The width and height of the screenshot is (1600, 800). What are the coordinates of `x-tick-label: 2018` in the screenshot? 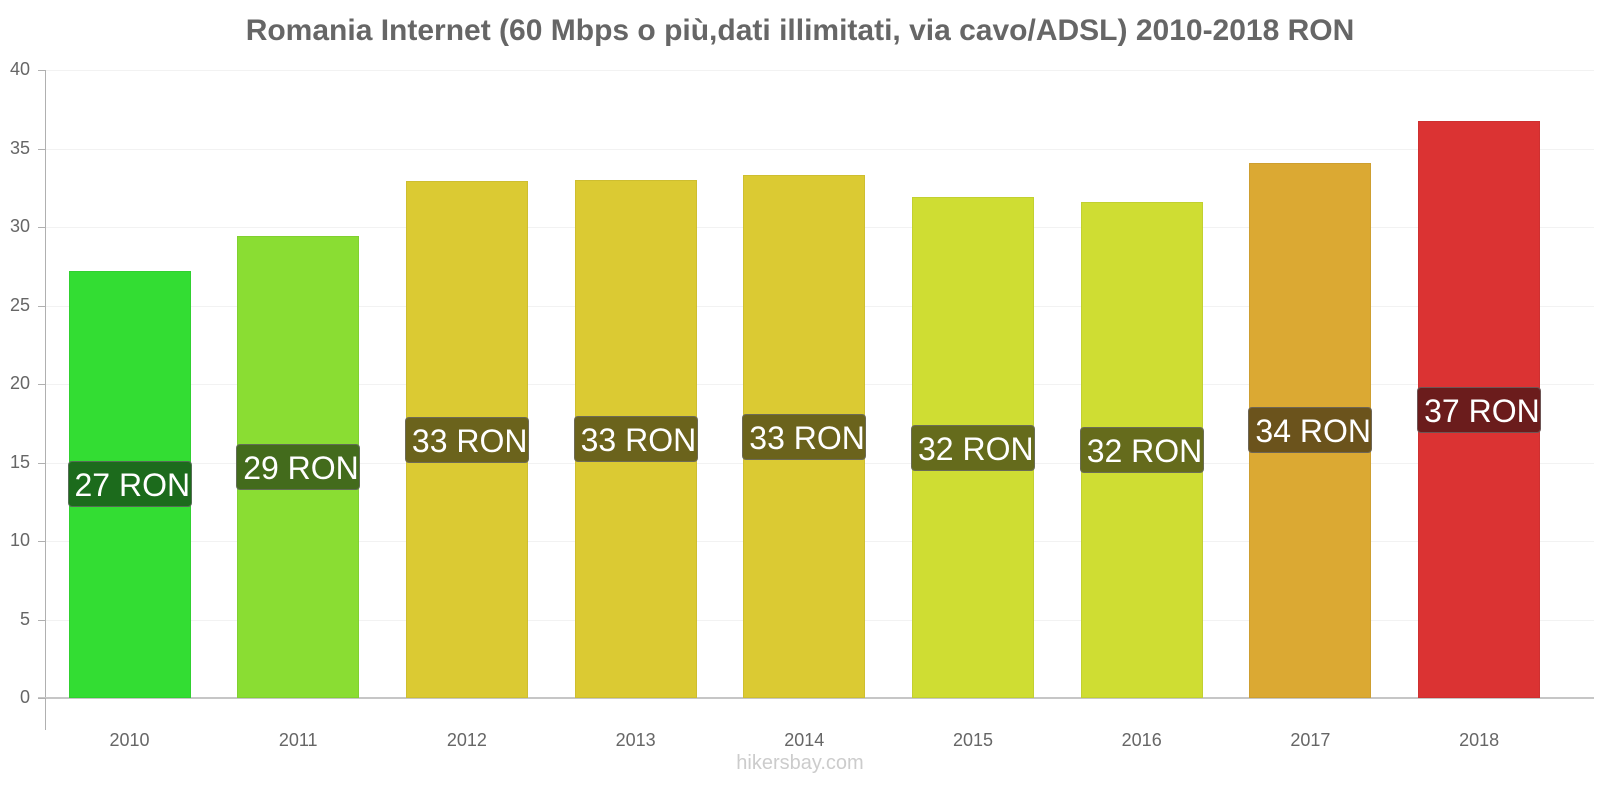 It's located at (1479, 740).